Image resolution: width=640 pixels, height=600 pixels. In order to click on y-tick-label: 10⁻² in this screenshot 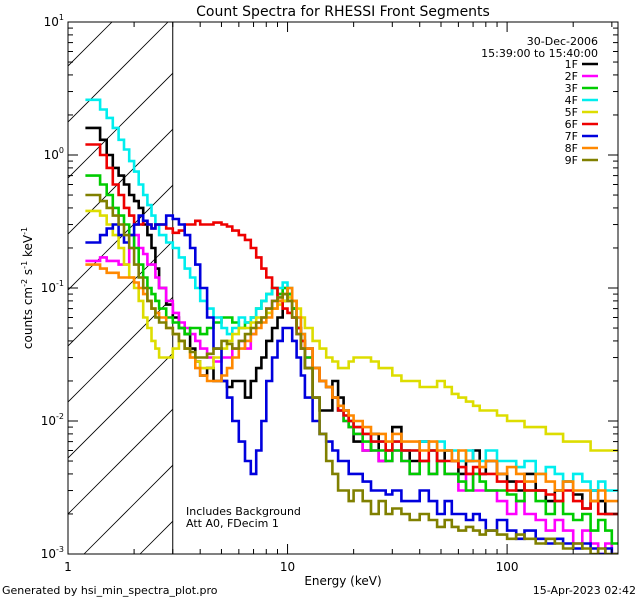, I will do `click(52, 420)`.